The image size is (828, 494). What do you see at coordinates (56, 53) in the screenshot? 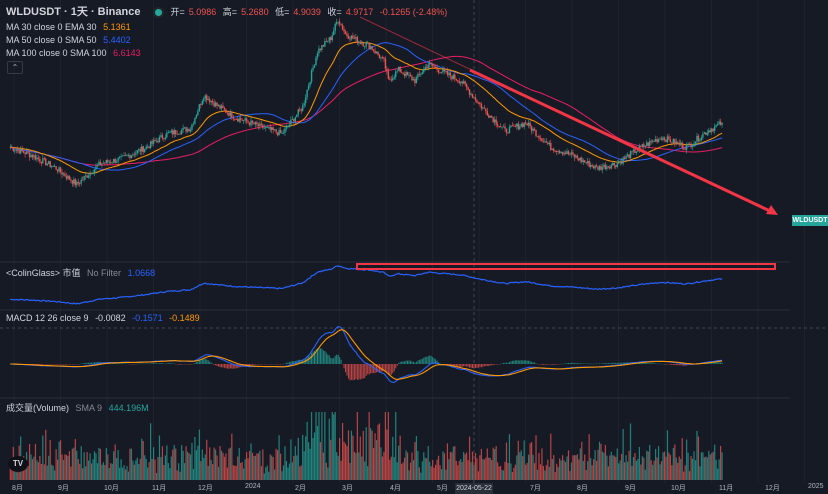
I see `ma100-label: MA 100 close 0 SMA 100` at bounding box center [56, 53].